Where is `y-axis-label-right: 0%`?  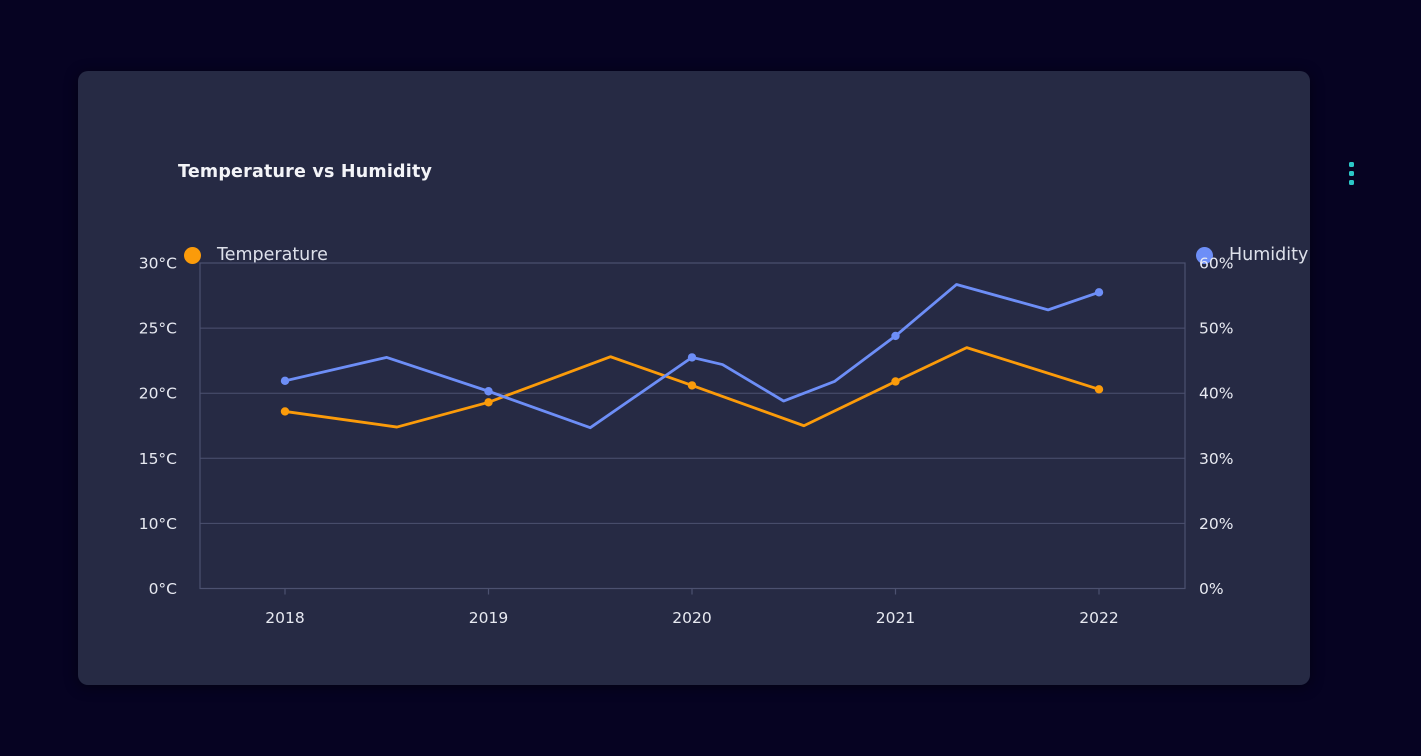
y-axis-label-right: 0% is located at coordinates (1211, 589).